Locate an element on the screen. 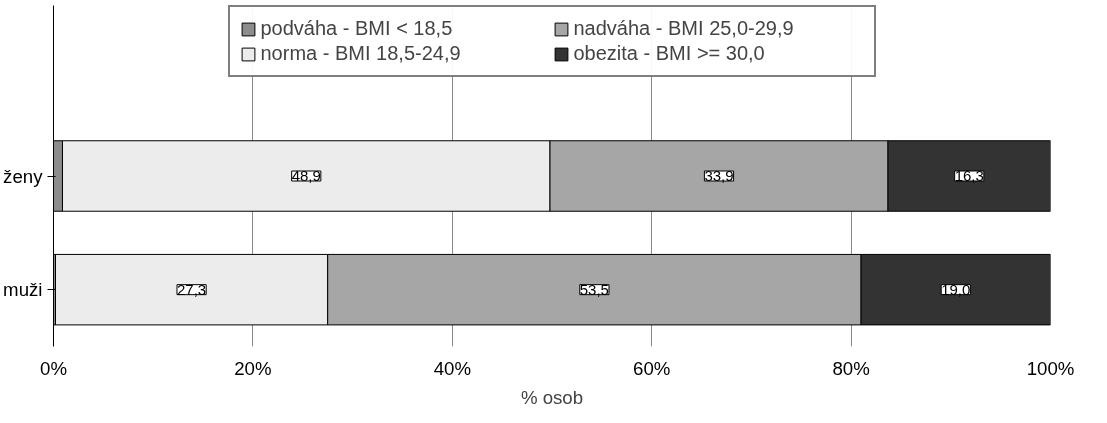 The image size is (1107, 423). y-tick-label: muži is located at coordinates (23, 290).